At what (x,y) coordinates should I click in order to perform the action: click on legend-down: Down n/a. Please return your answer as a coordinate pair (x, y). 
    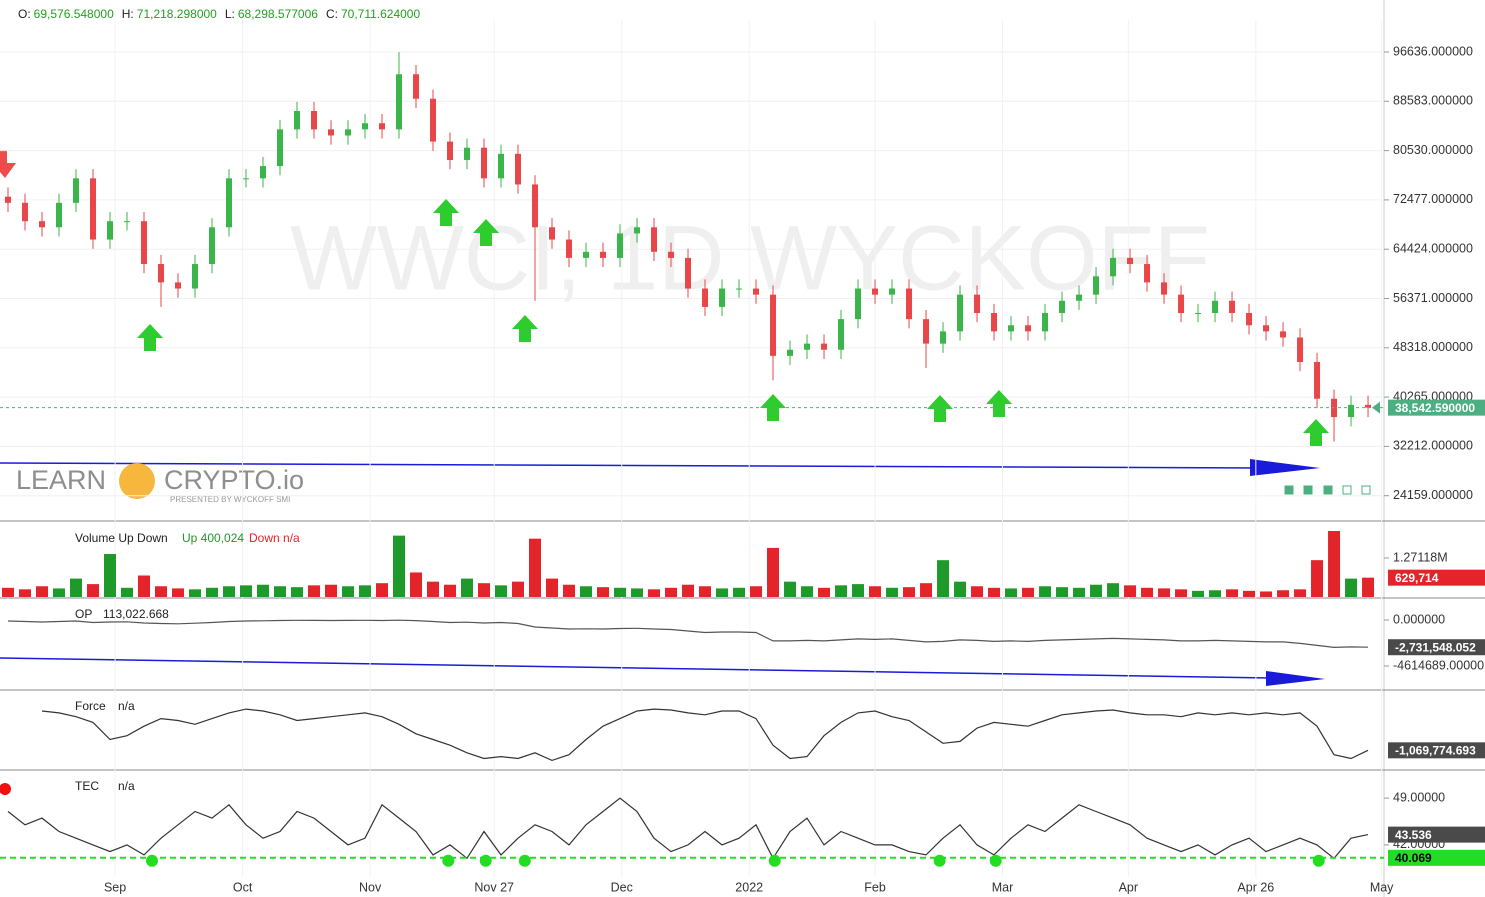
    Looking at the image, I should click on (274, 538).